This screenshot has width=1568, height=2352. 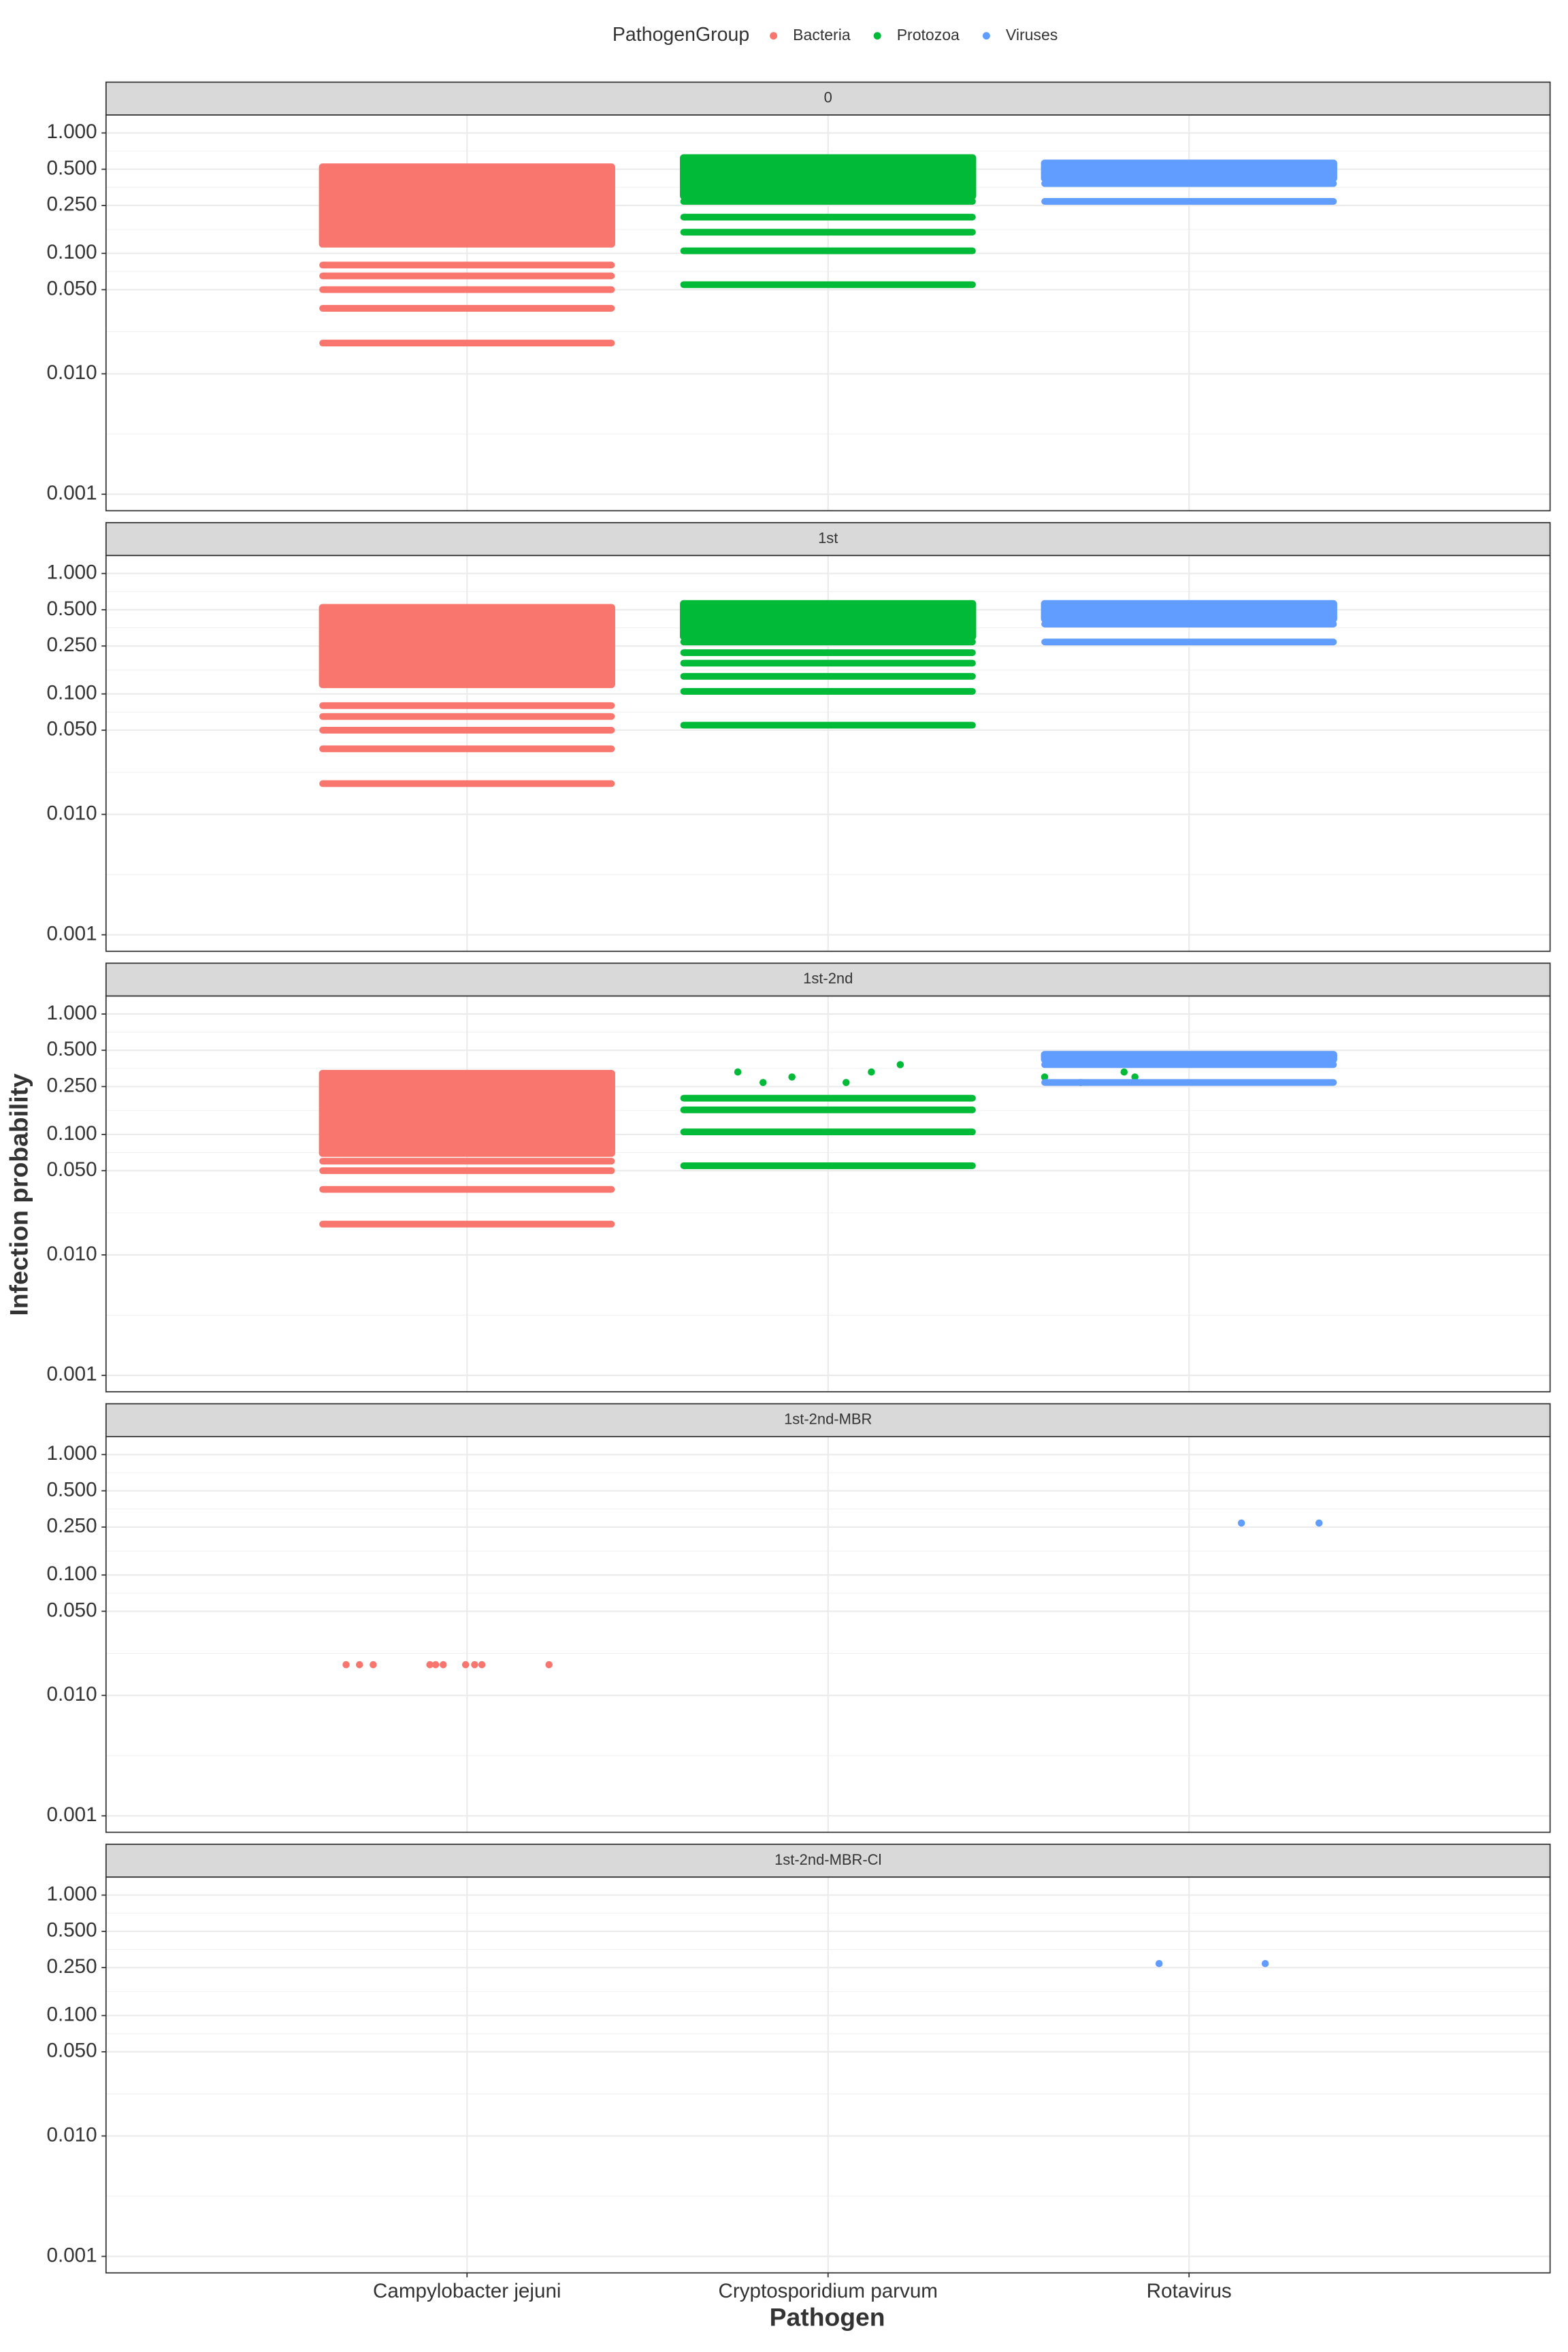 What do you see at coordinates (822, 35) in the screenshot?
I see `legend-label: Bacteria` at bounding box center [822, 35].